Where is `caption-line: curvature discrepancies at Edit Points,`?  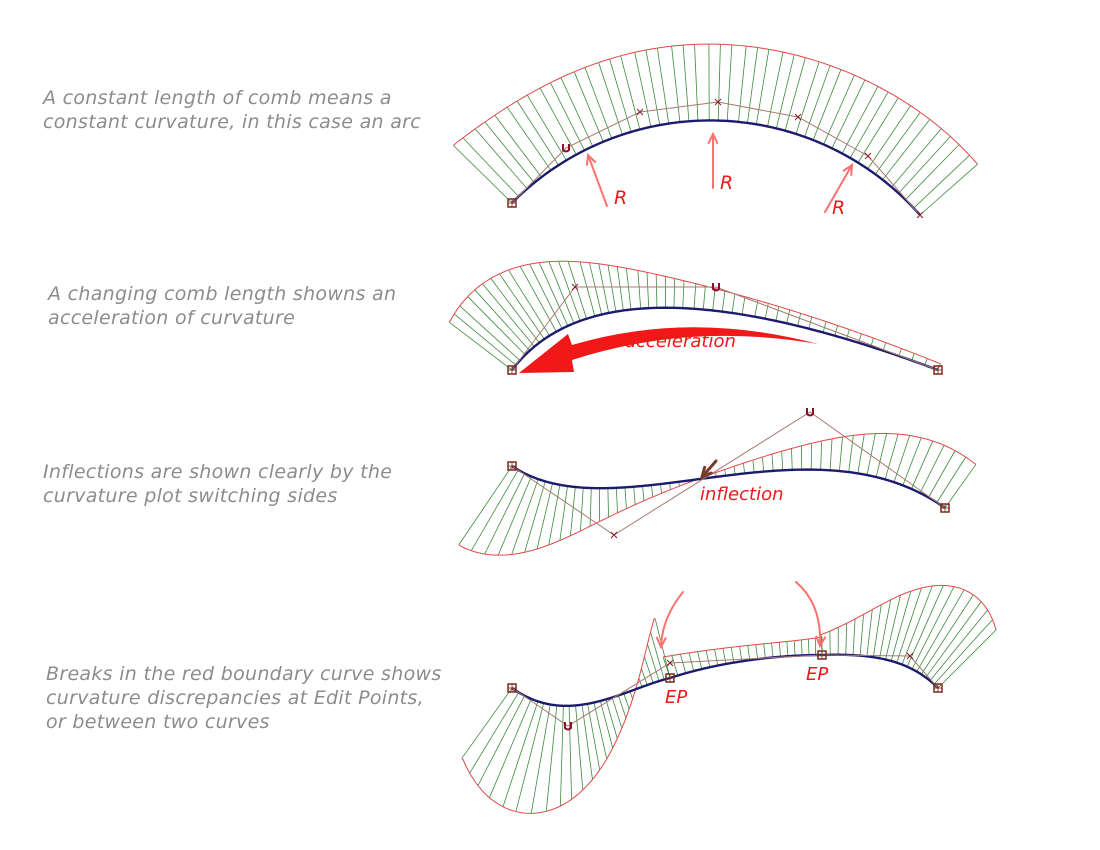
caption-line: curvature discrepancies at Edit Points, is located at coordinates (235, 698).